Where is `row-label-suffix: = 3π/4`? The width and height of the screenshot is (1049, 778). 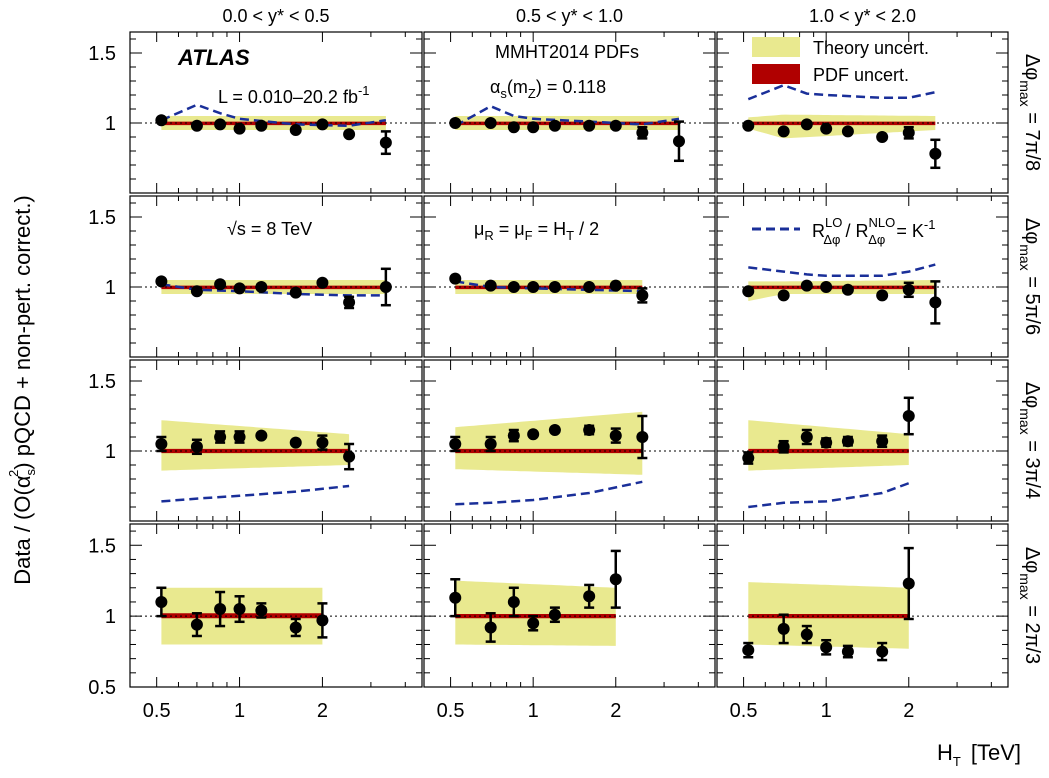 row-label-suffix: = 3π/4 is located at coordinates (1032, 467).